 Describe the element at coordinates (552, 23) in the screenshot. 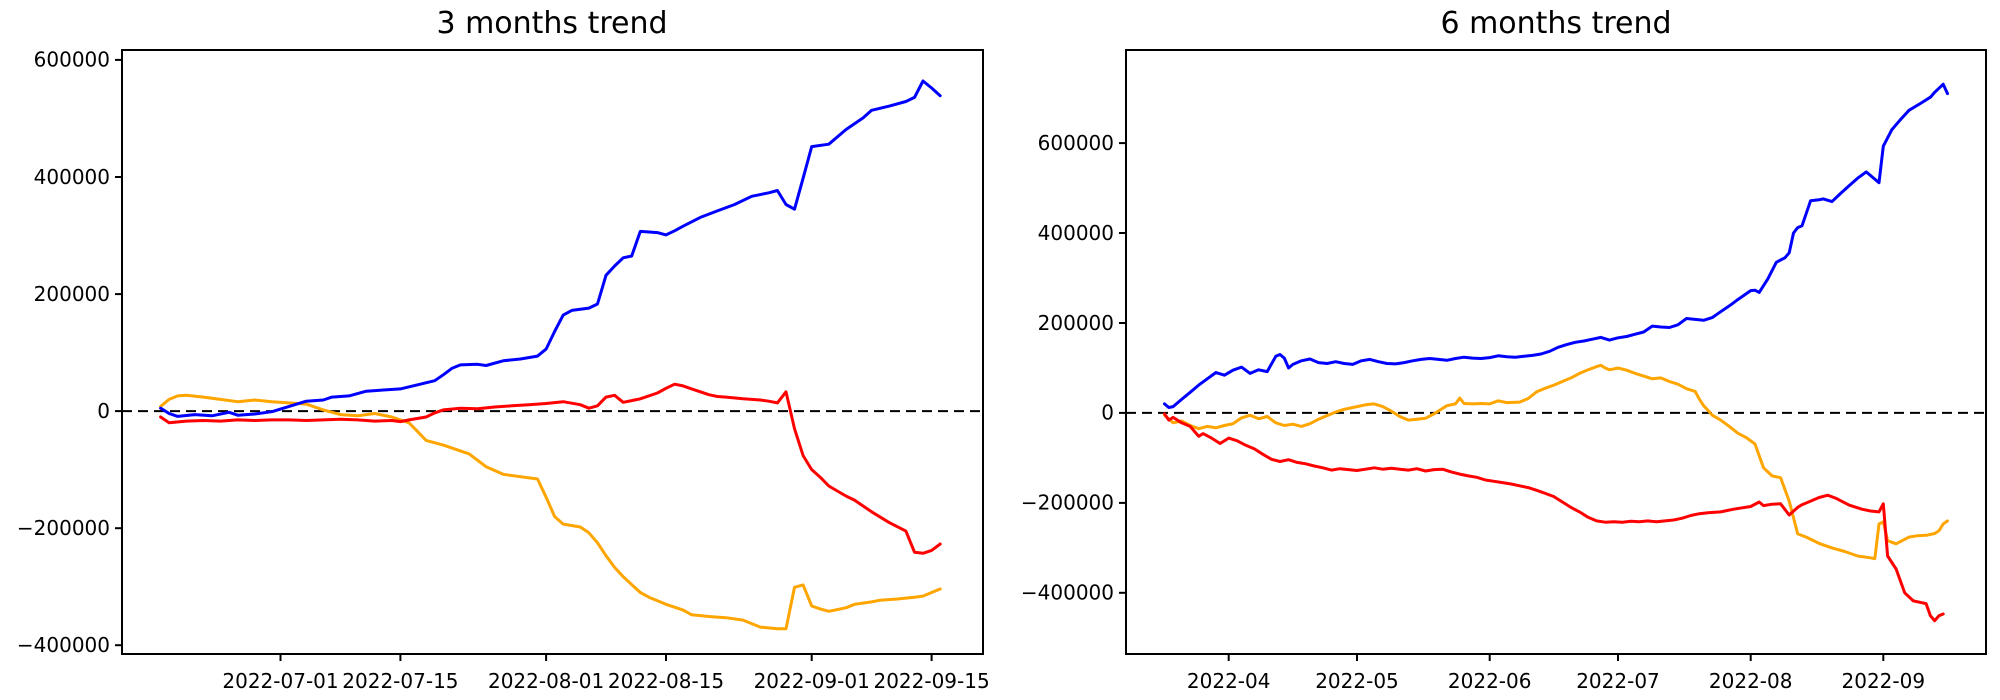

I see `chart-title-3-months: 3 months trend` at that location.